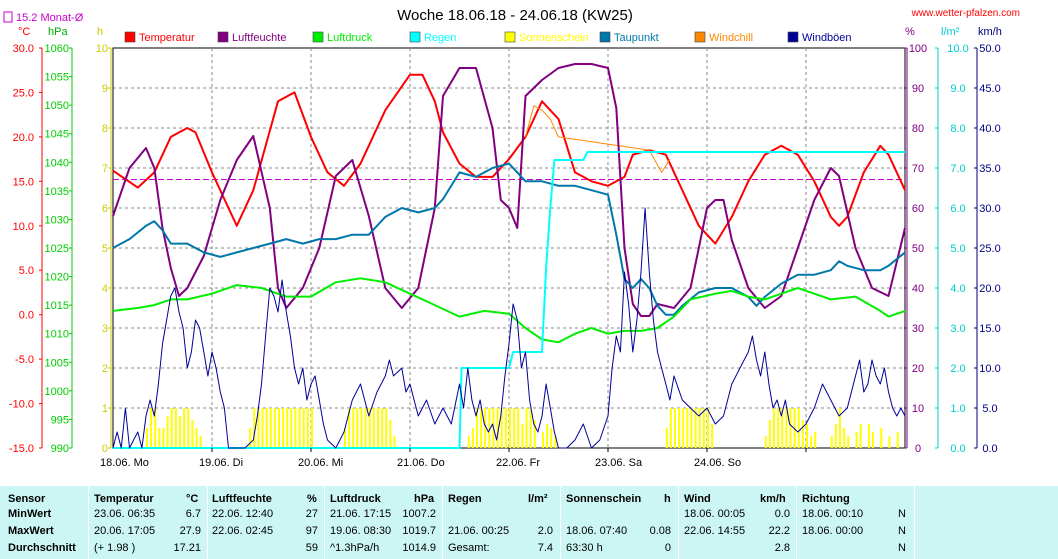  What do you see at coordinates (115, 548) in the screenshot?
I see `stats-cell-temp-time: (+ 1.98 )` at bounding box center [115, 548].